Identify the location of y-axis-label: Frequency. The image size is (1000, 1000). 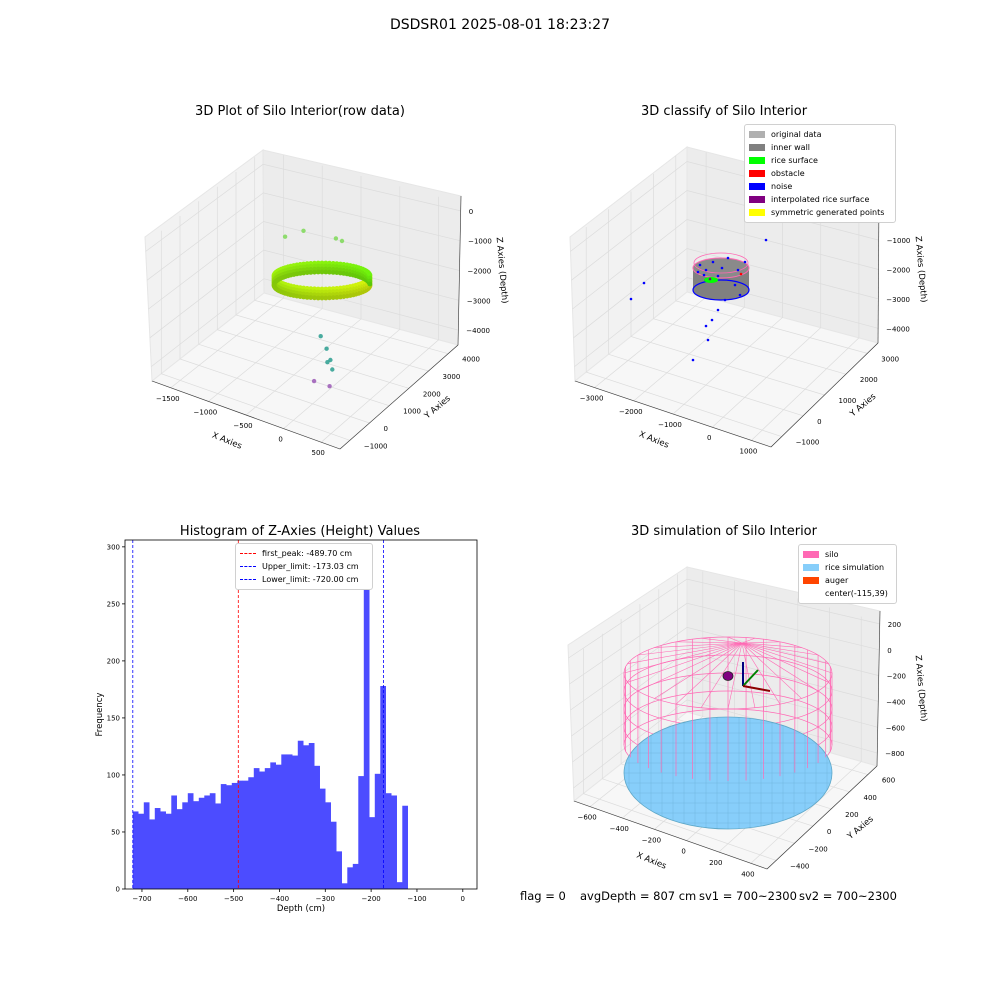
(100, 715).